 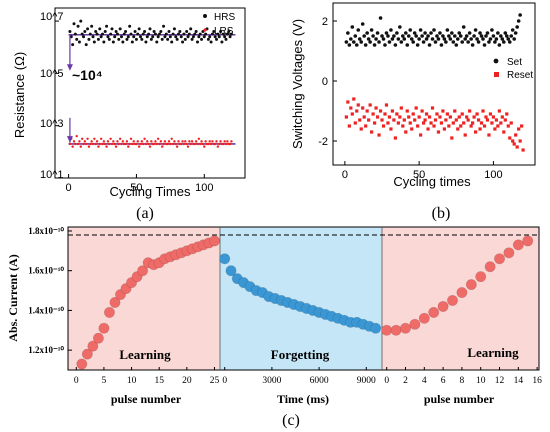 I want to click on c-xtick-label: 9000, so click(x=366, y=381).